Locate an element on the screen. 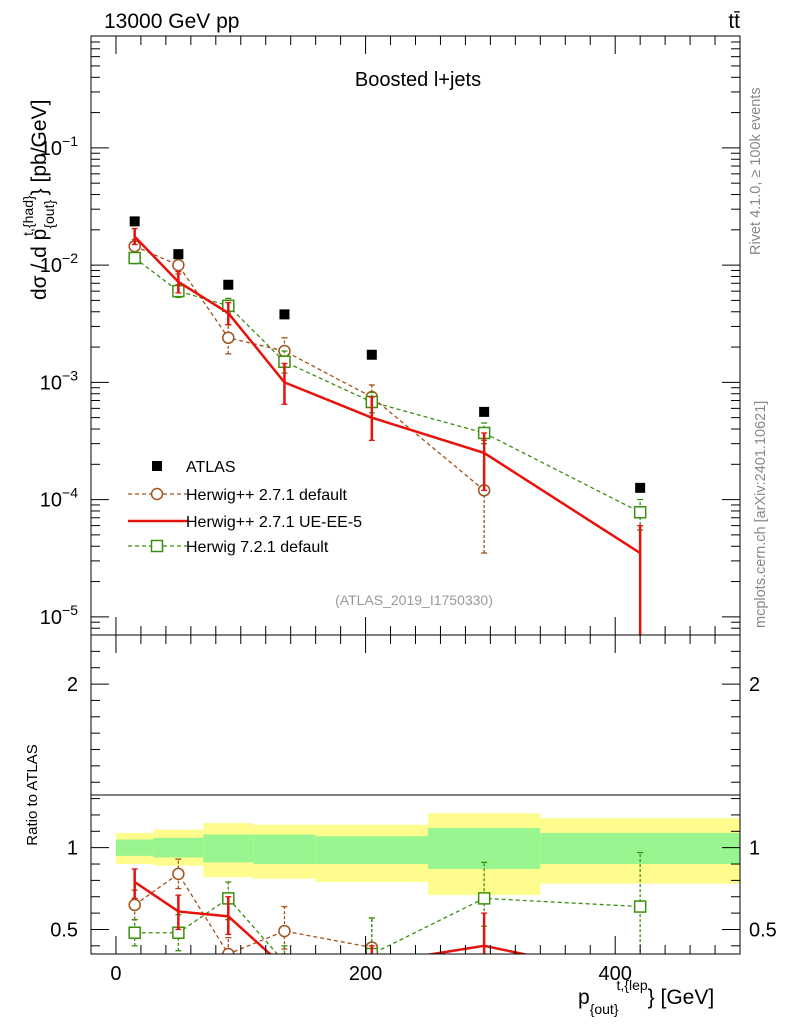 This screenshot has width=786, height=1024. tick-label-exp: −5 is located at coordinates (70, 610).